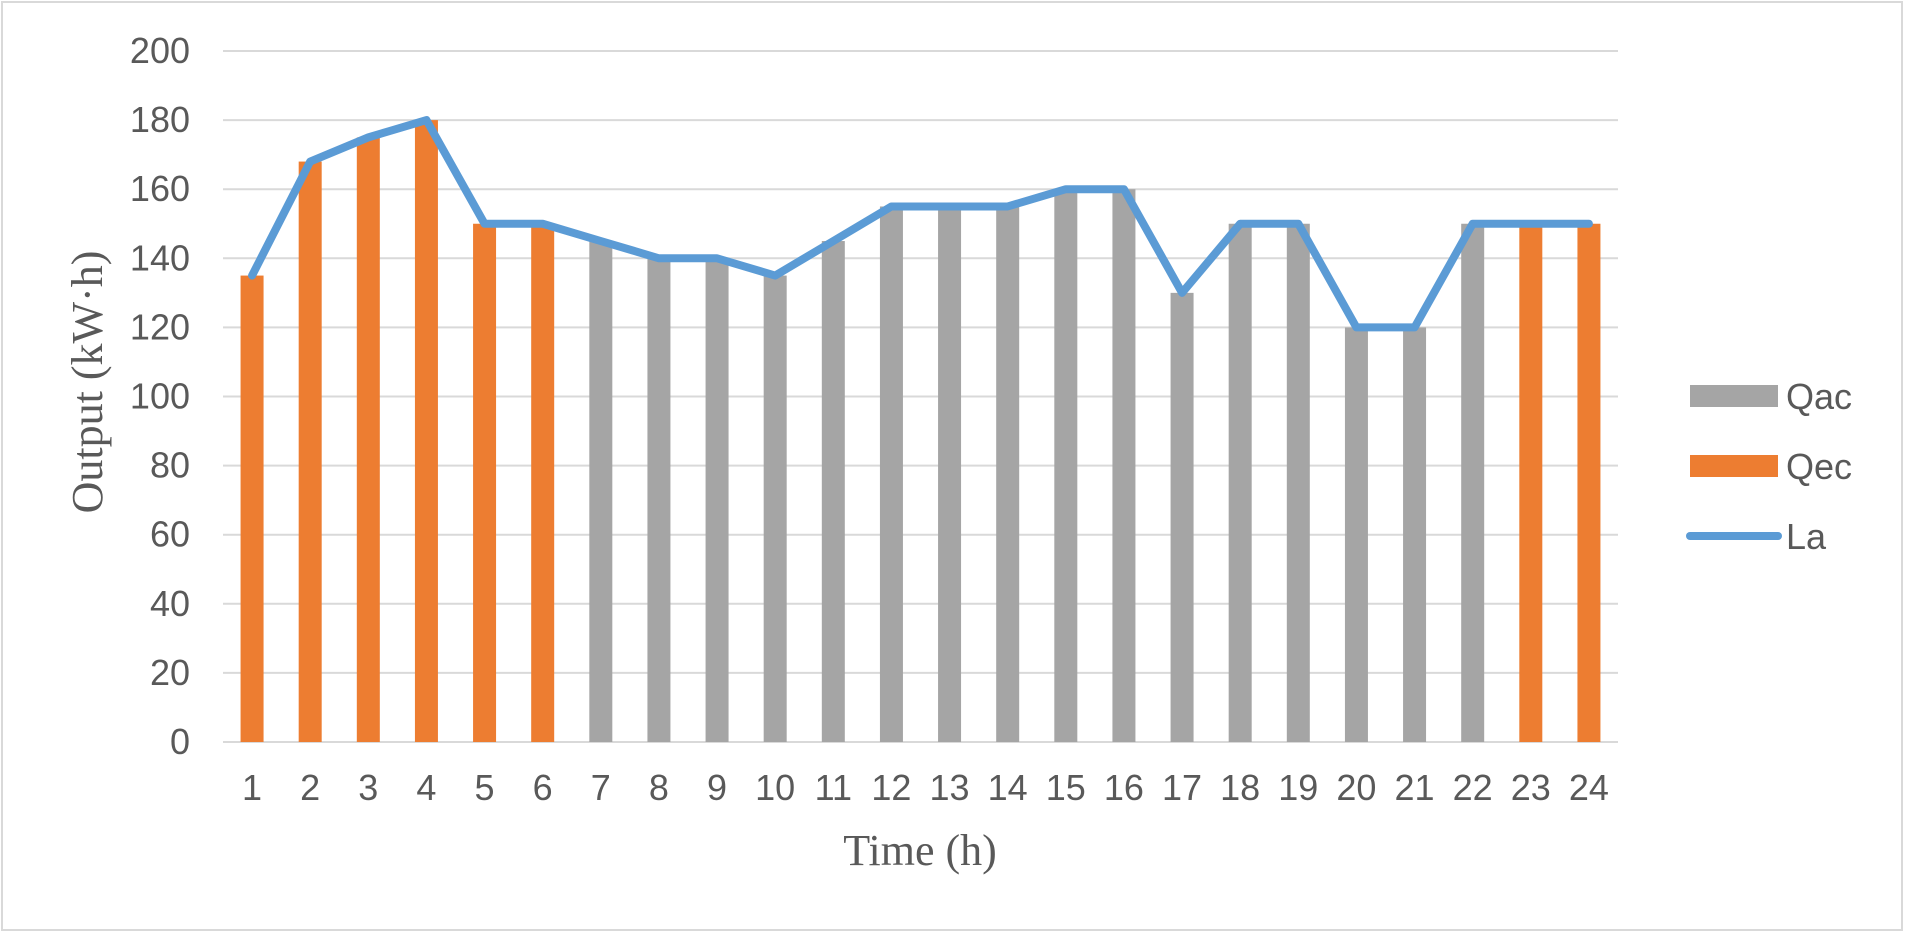  Describe the element at coordinates (1124, 787) in the screenshot. I see `x-tick-label: 16` at that location.